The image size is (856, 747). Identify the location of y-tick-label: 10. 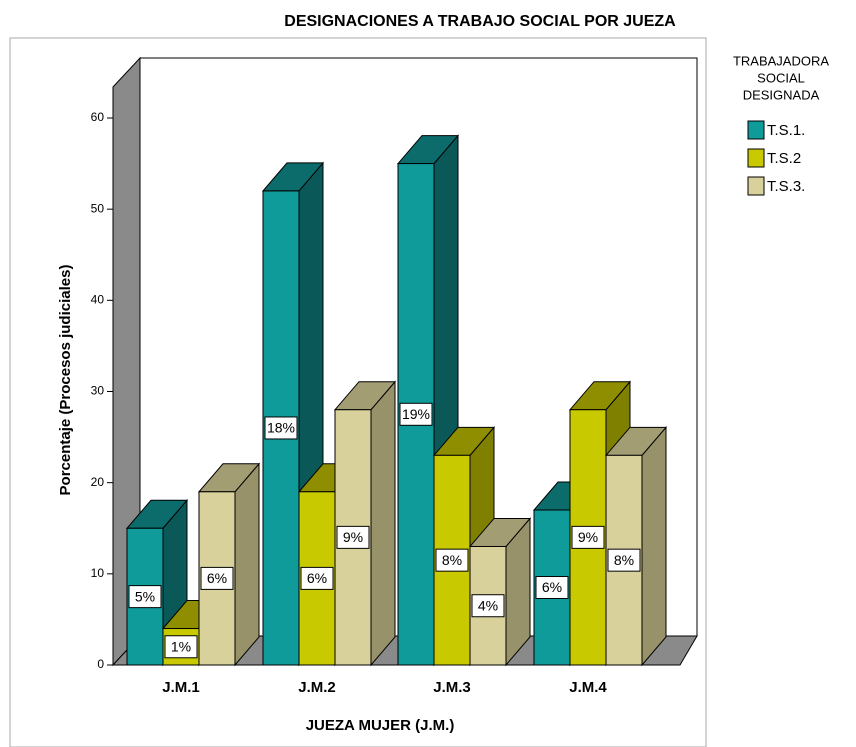
(98, 573).